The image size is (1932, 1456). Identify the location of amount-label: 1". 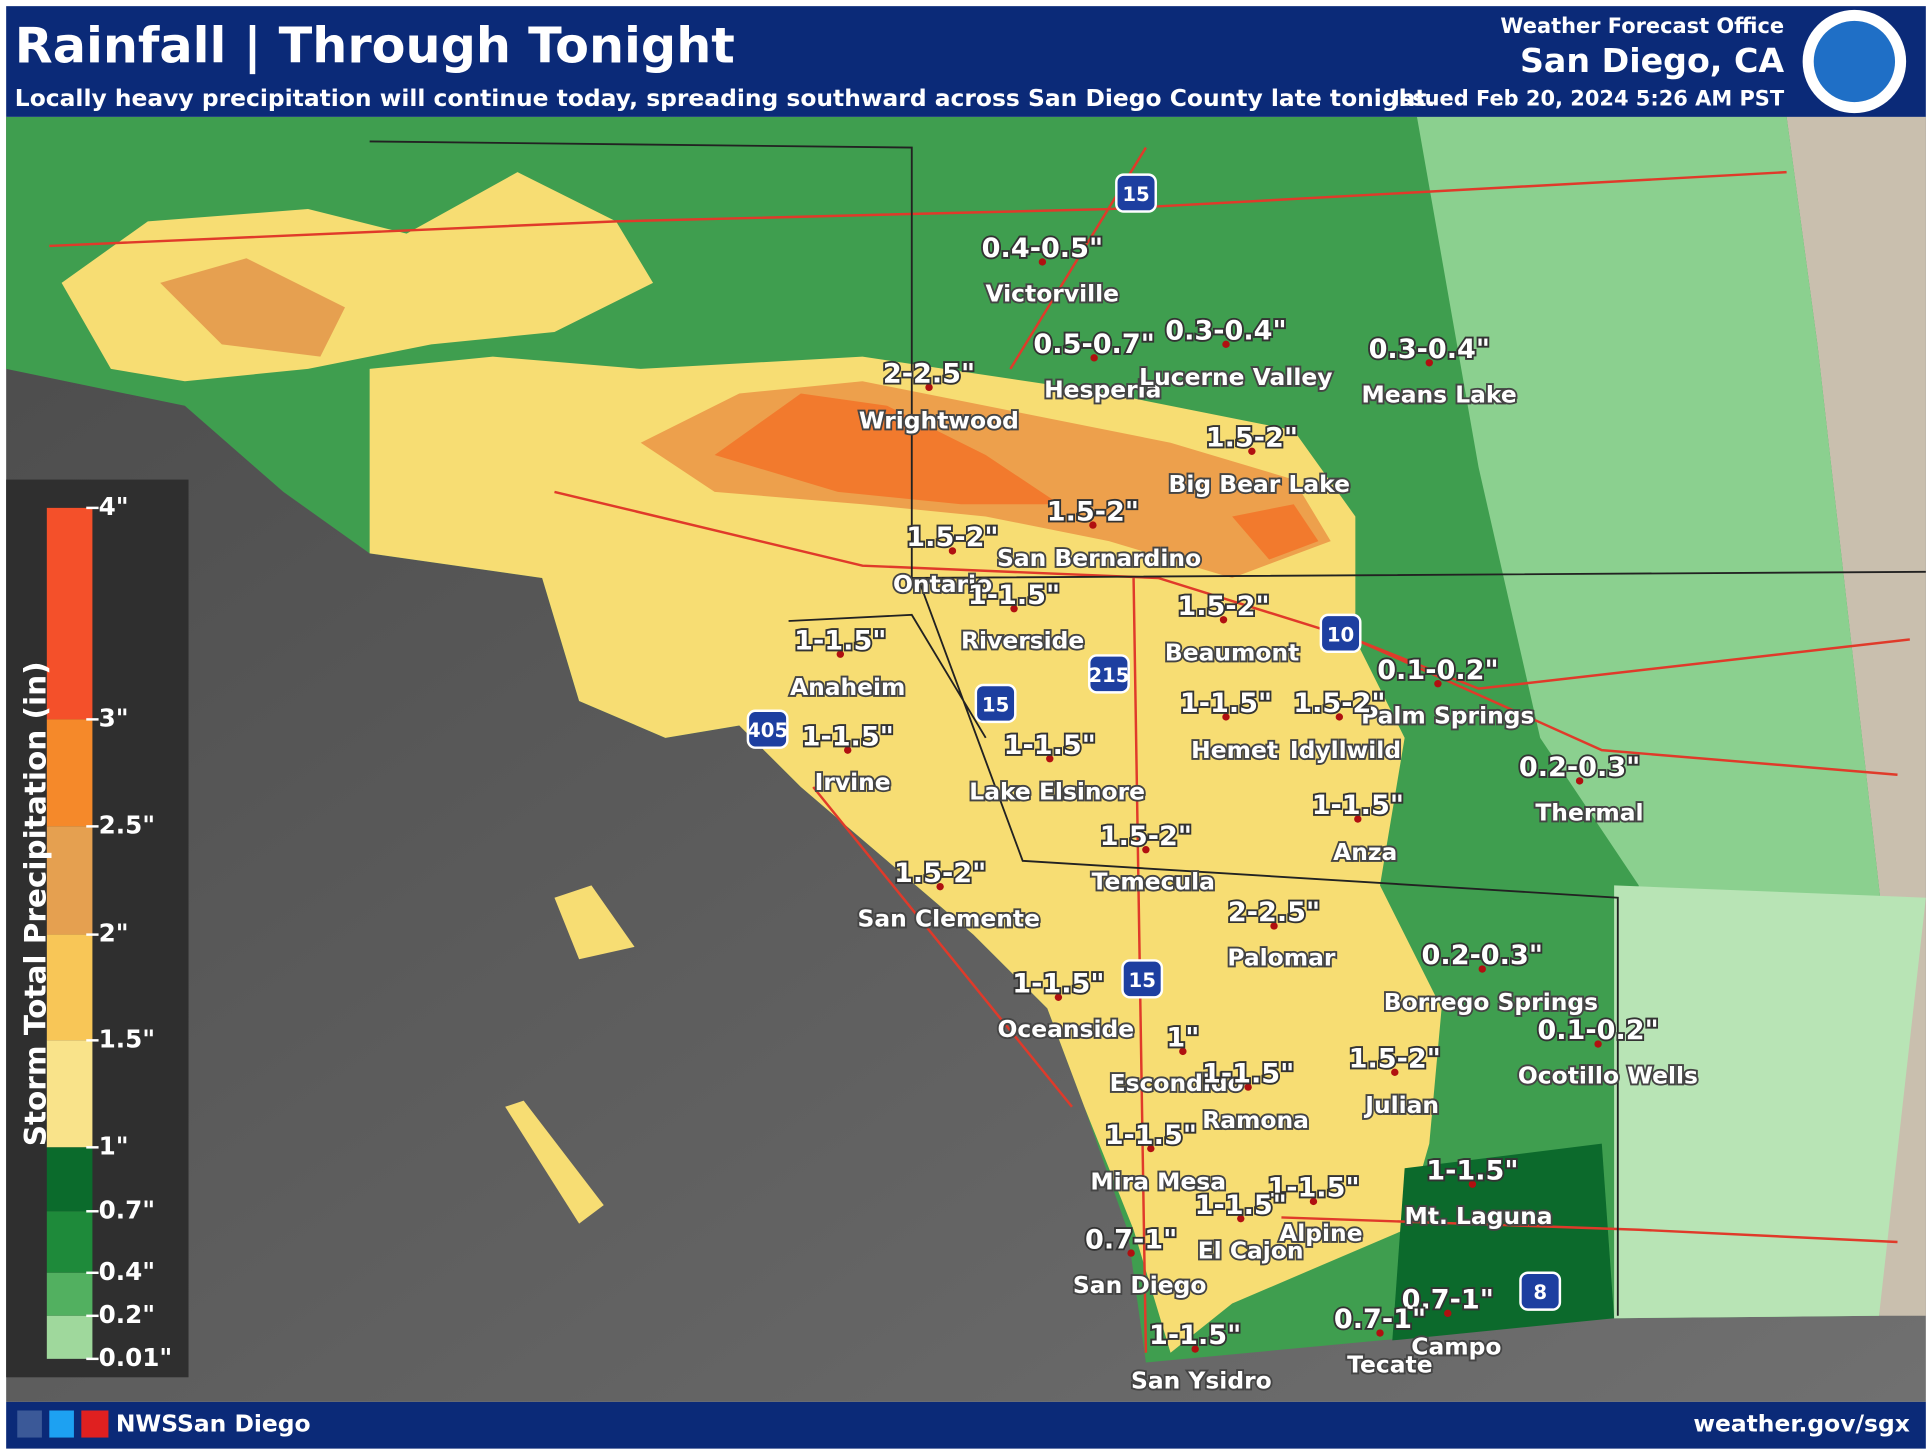
(1182, 1038).